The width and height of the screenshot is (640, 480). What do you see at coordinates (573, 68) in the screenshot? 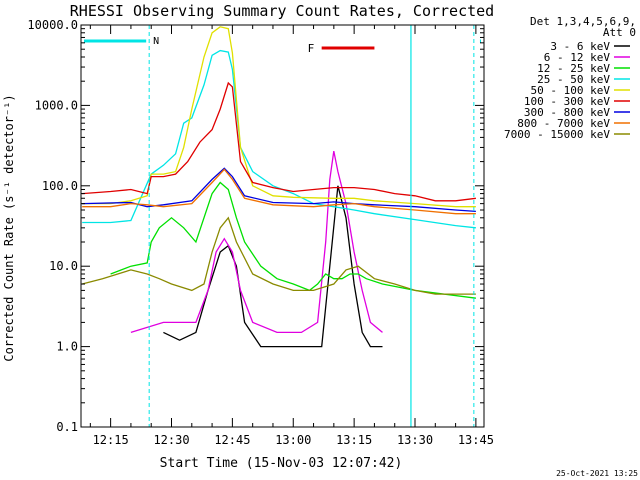
I see `legend-entry-label: 12 - 25 keV` at bounding box center [573, 68].